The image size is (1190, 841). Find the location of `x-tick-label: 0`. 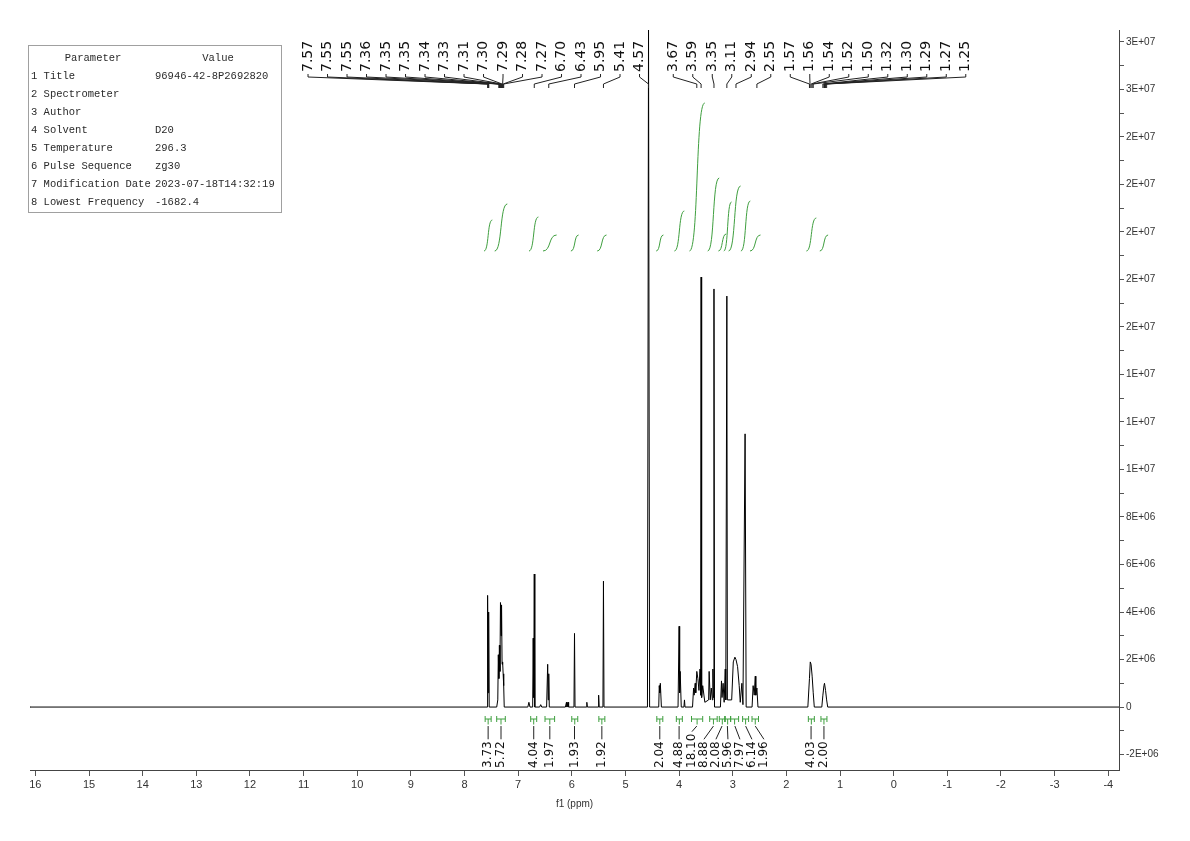

x-tick-label: 0 is located at coordinates (893, 783).